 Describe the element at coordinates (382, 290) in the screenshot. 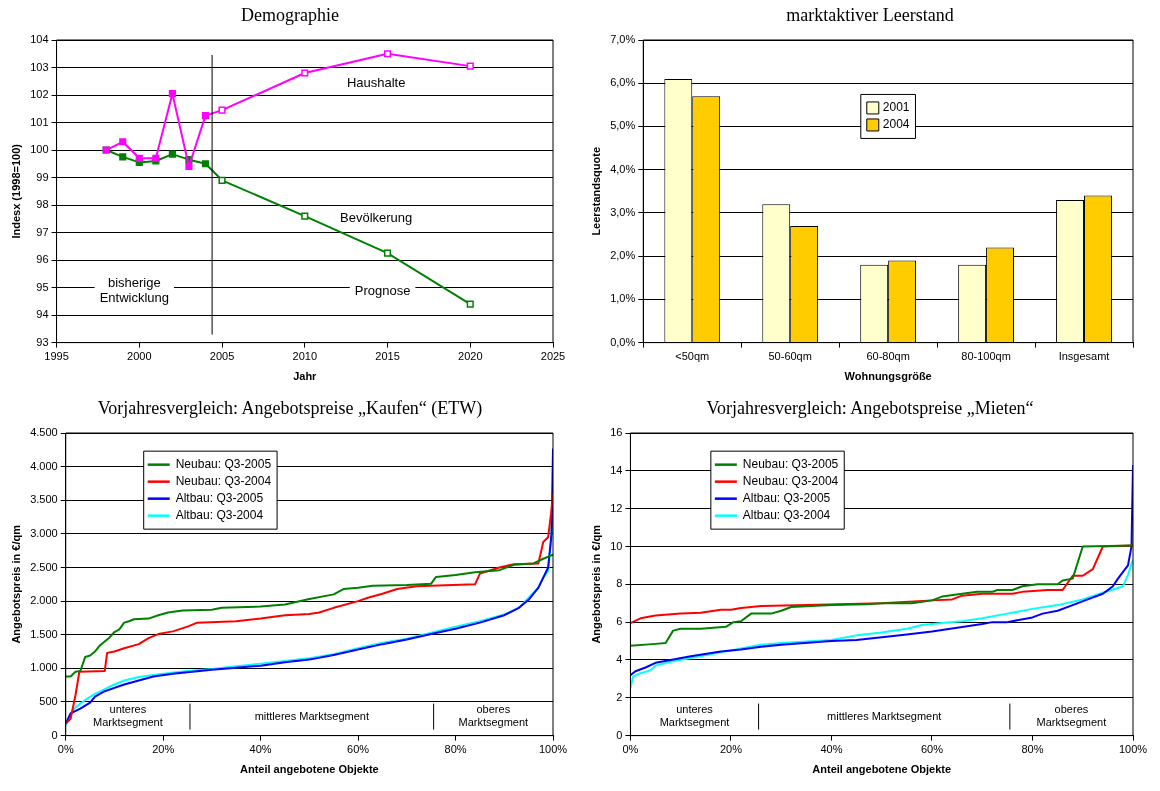

I see `annotation: Prognose` at that location.